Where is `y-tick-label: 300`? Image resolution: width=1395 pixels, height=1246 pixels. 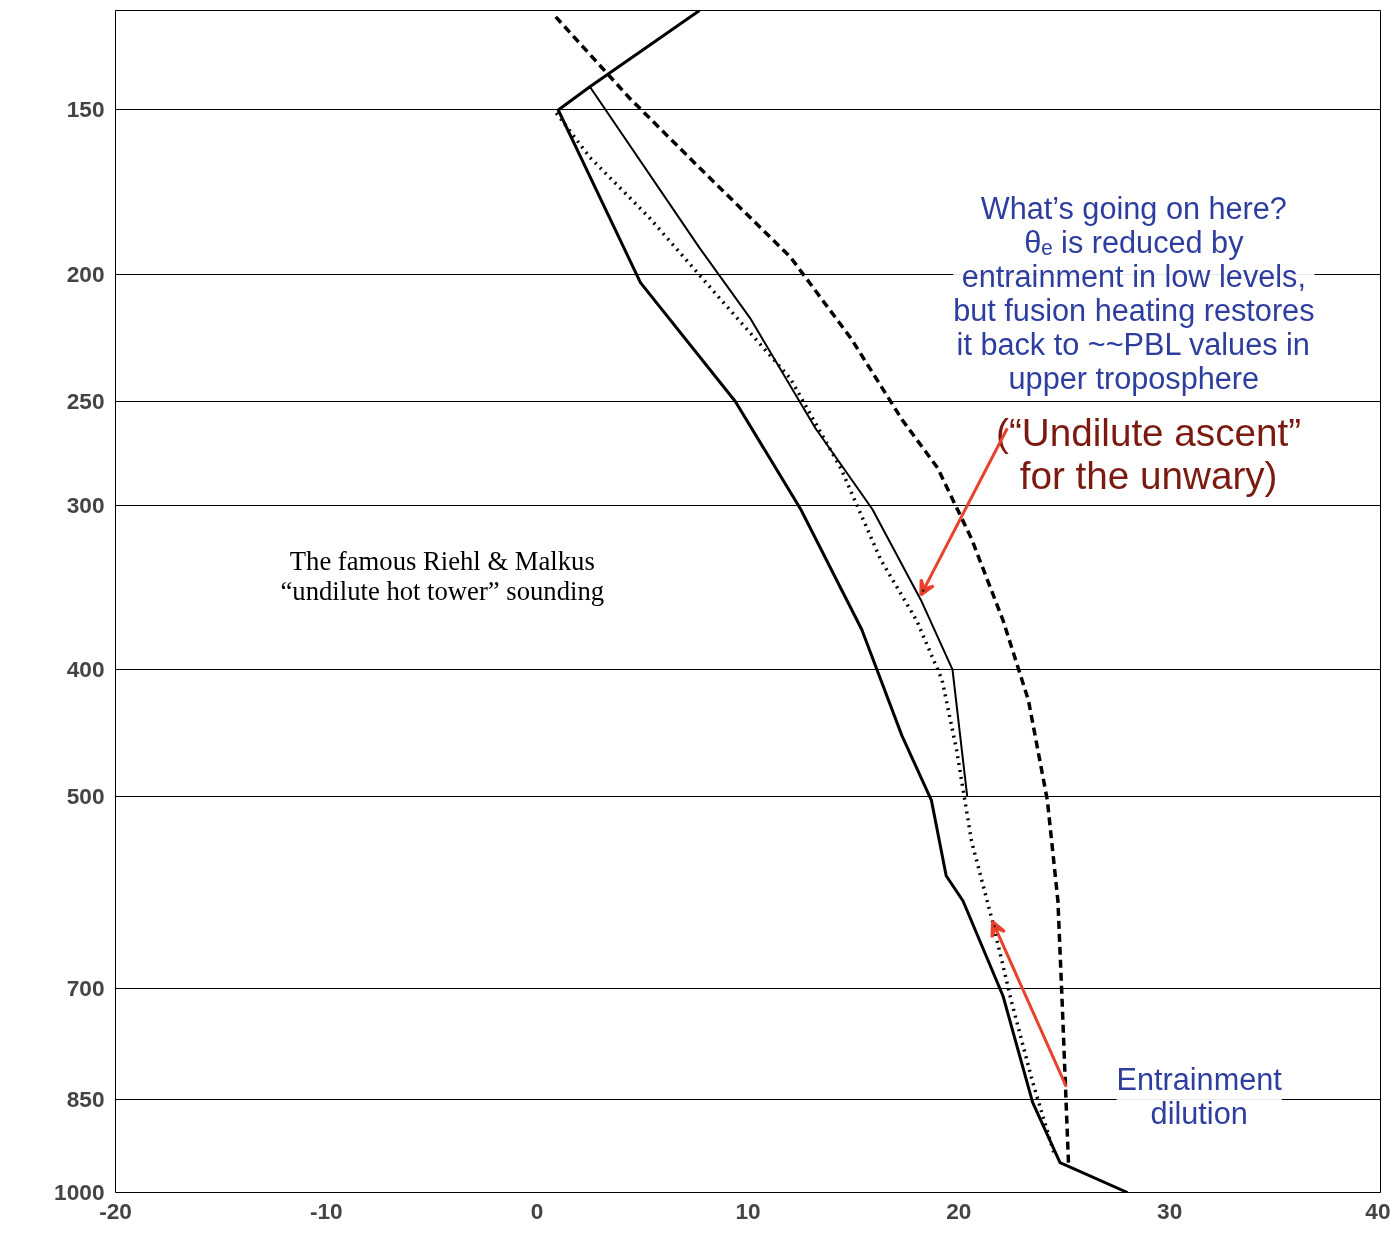
y-tick-label: 300 is located at coordinates (85, 505).